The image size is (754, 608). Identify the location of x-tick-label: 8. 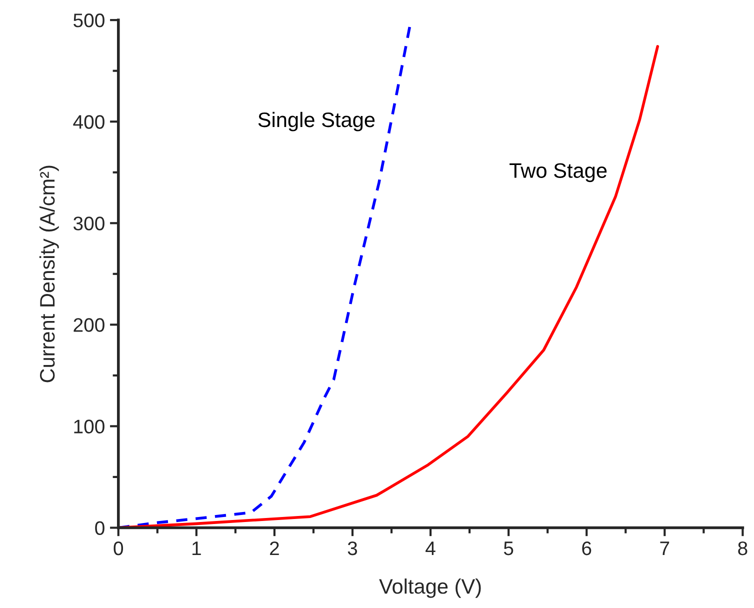
(743, 548).